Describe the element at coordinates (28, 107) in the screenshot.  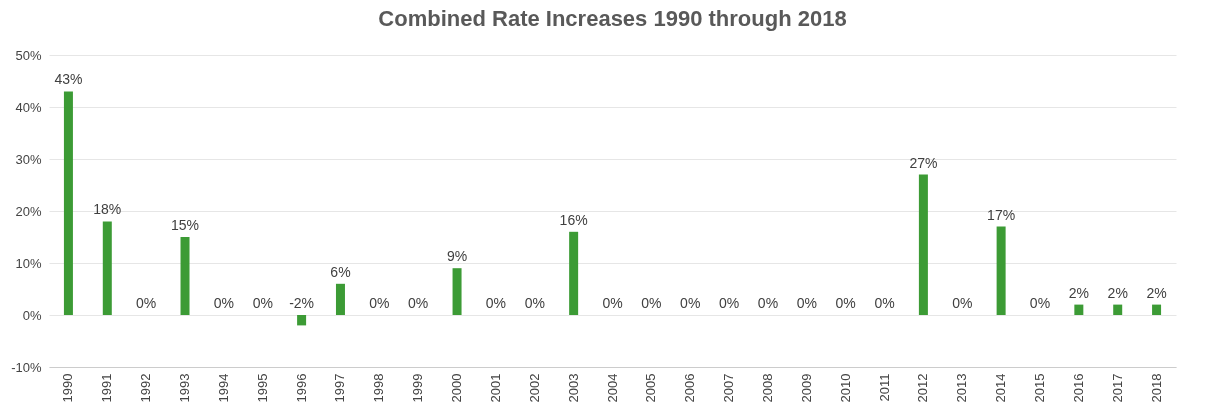
I see `y-tick-label: 40%` at that location.